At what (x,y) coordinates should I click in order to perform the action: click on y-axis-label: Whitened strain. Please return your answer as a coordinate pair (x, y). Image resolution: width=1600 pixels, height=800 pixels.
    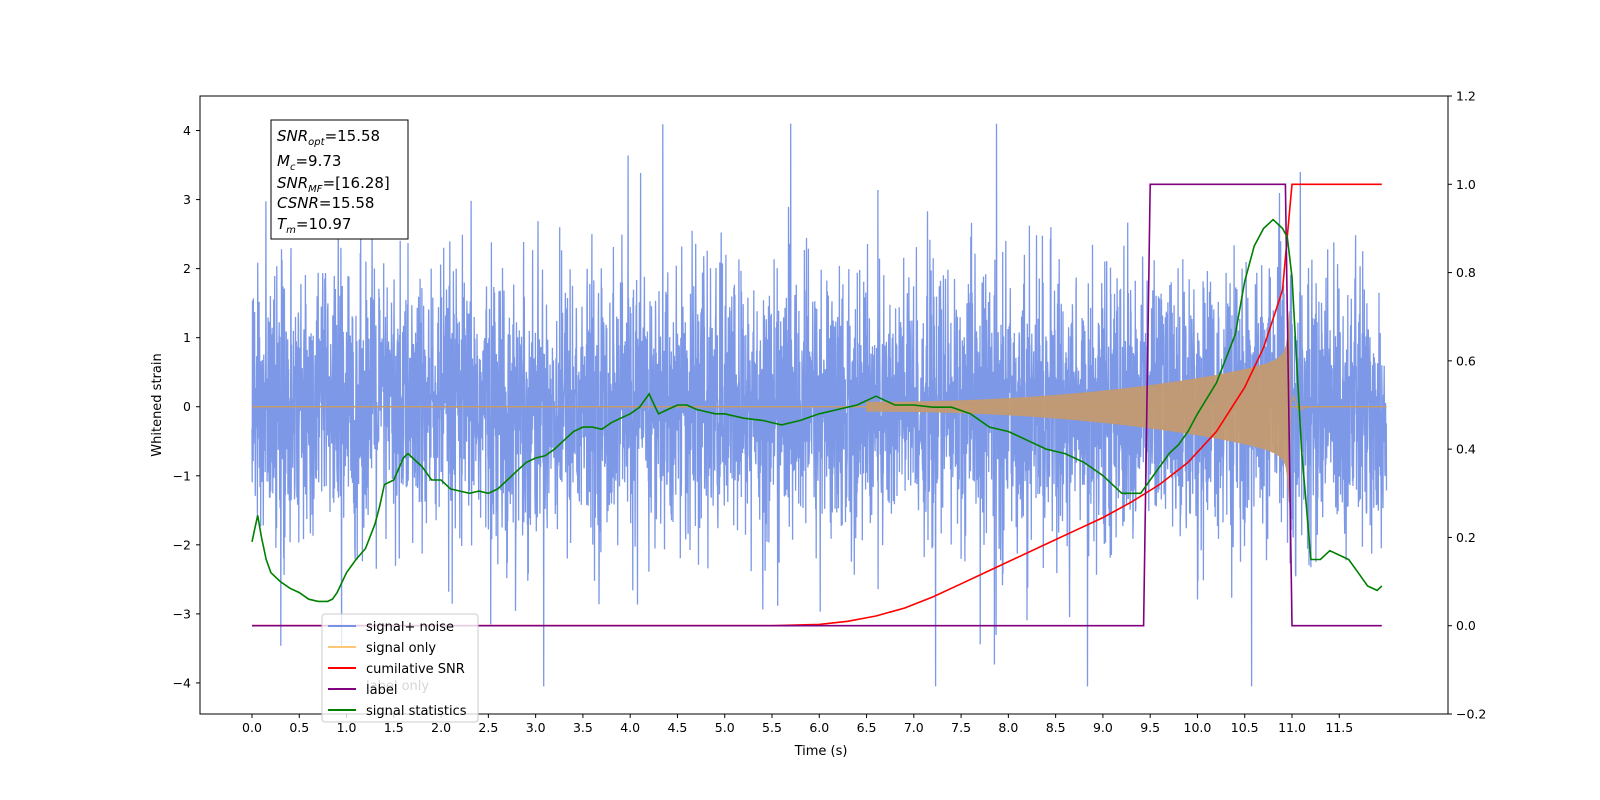
    Looking at the image, I should click on (157, 404).